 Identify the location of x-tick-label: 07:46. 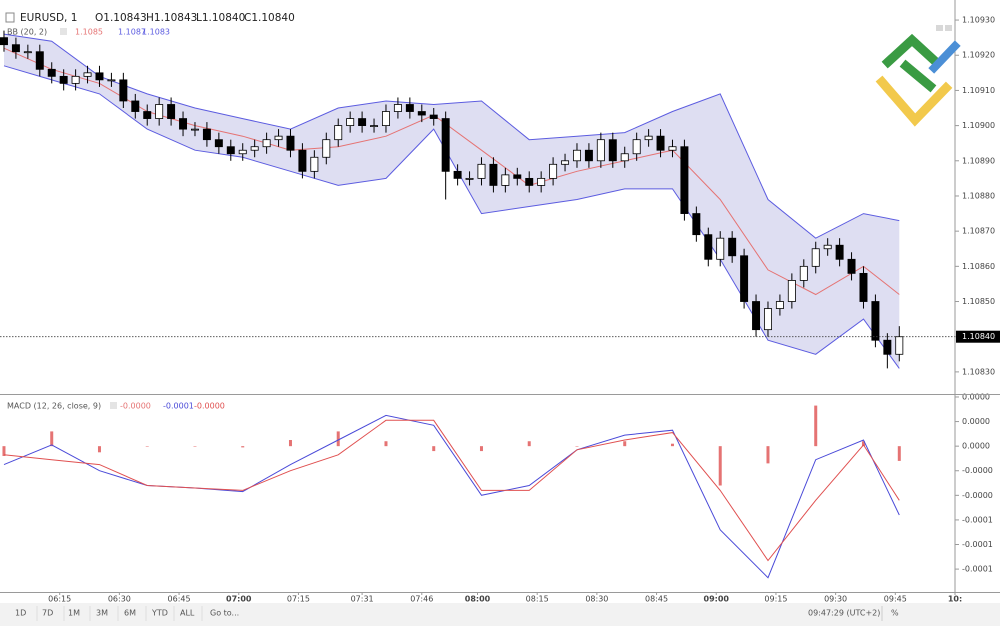
(421, 599).